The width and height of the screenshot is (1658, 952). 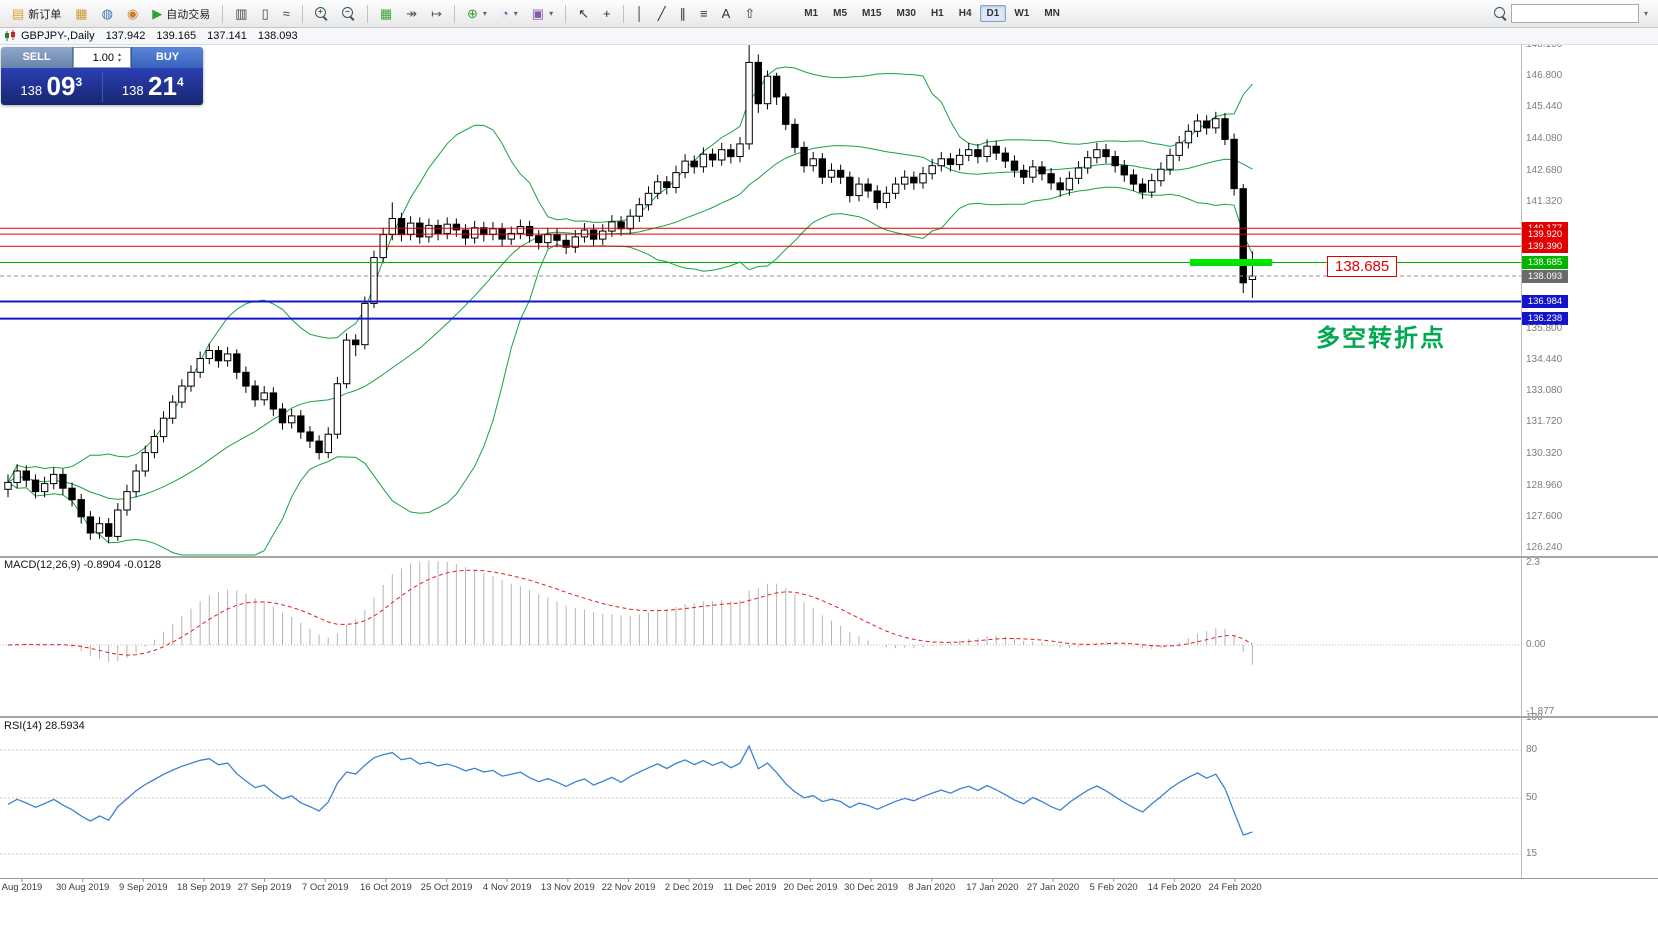 What do you see at coordinates (167, 57) in the screenshot?
I see `buy-button: BUY` at bounding box center [167, 57].